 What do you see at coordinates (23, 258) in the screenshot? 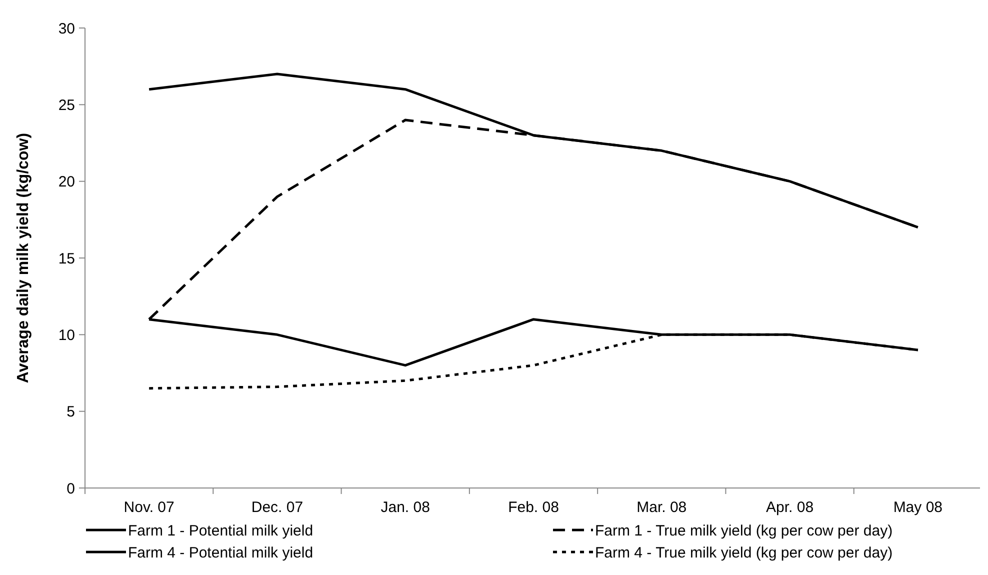
I see `y-axis-title: Average daily milk yield (kg/cow)` at bounding box center [23, 258].